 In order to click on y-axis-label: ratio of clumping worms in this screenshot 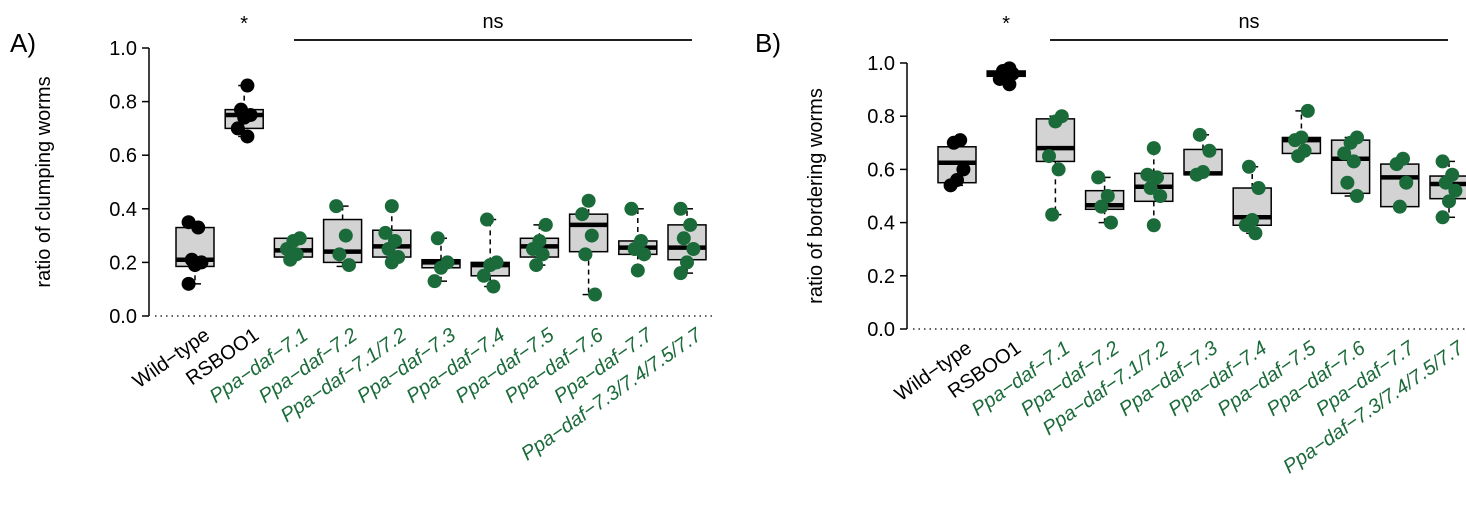, I will do `click(44, 181)`.